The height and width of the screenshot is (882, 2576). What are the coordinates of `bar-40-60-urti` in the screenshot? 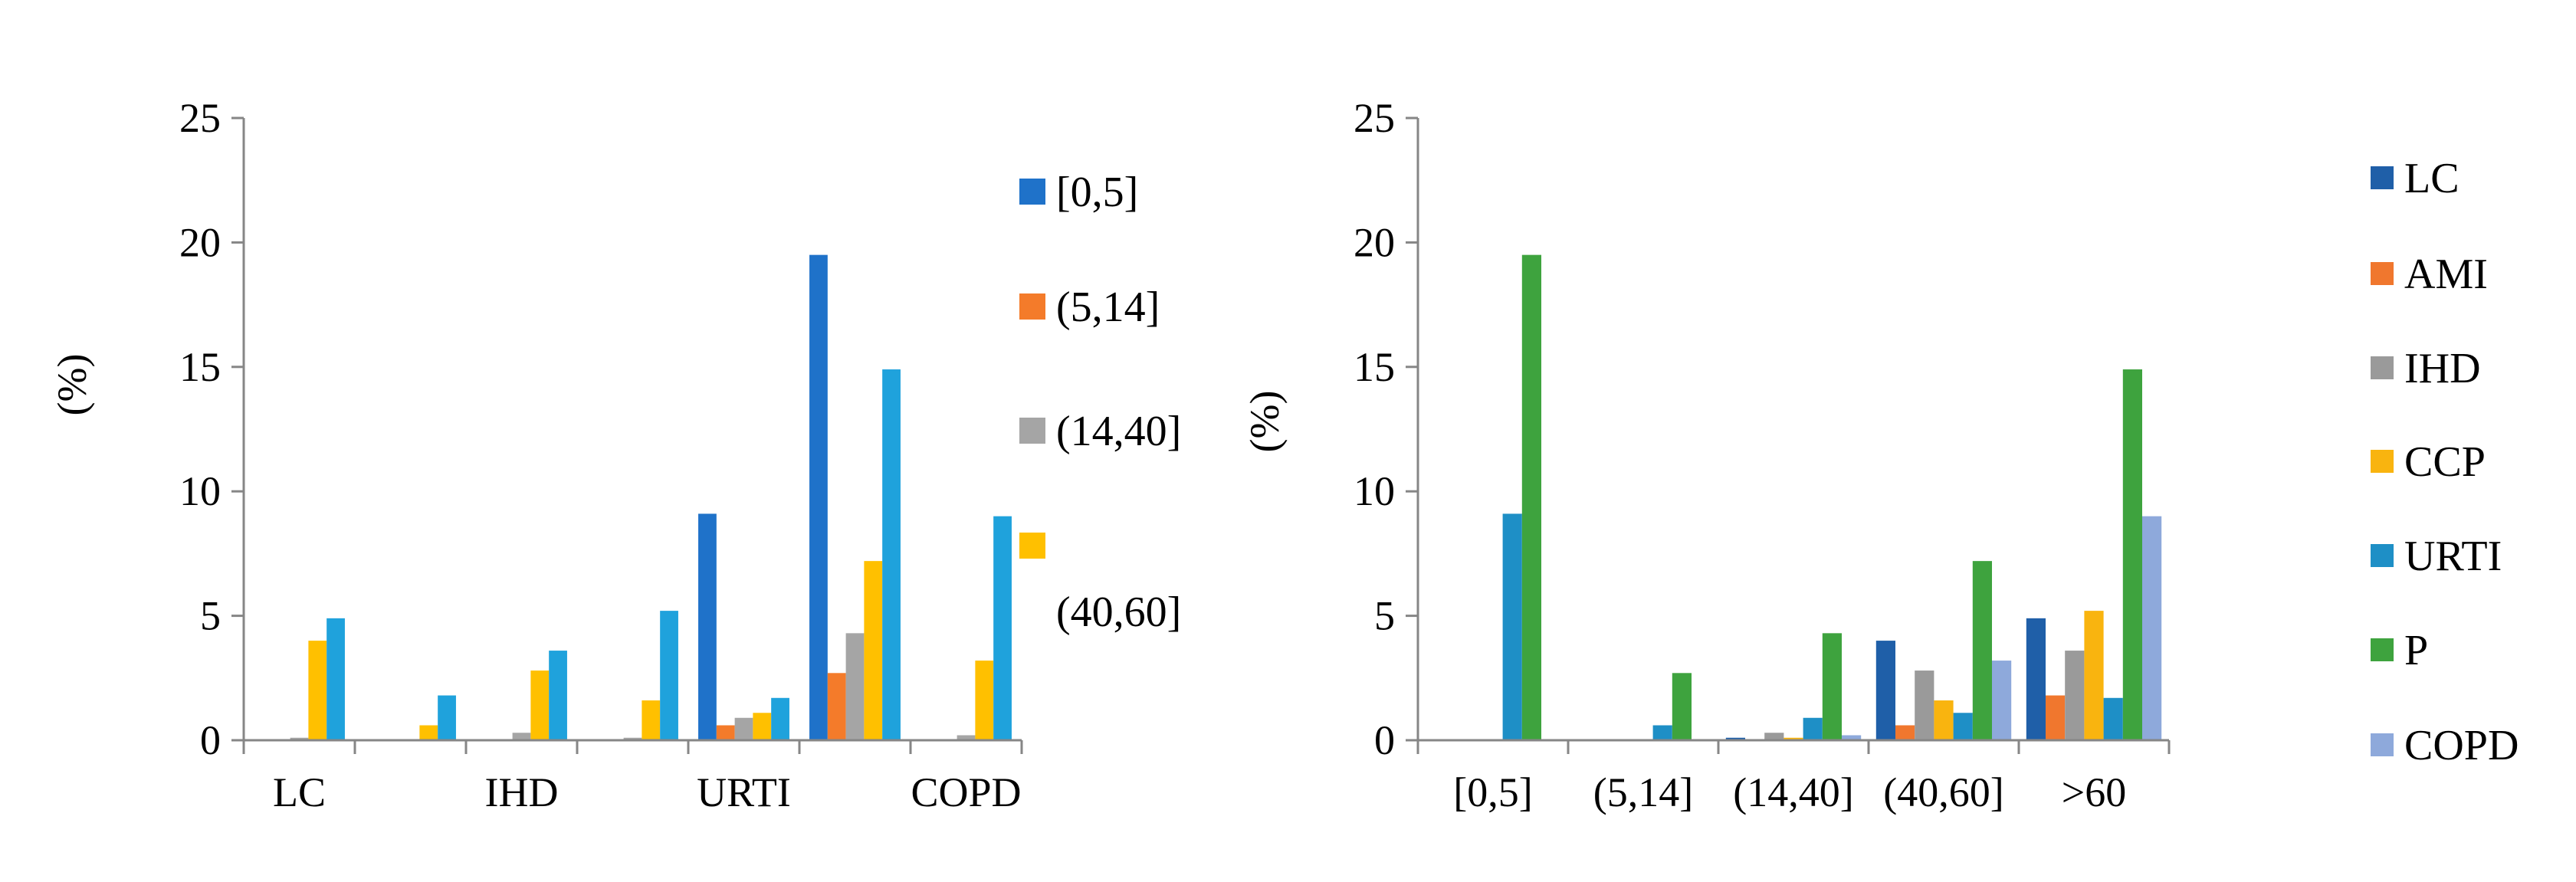 It's located at (762, 726).